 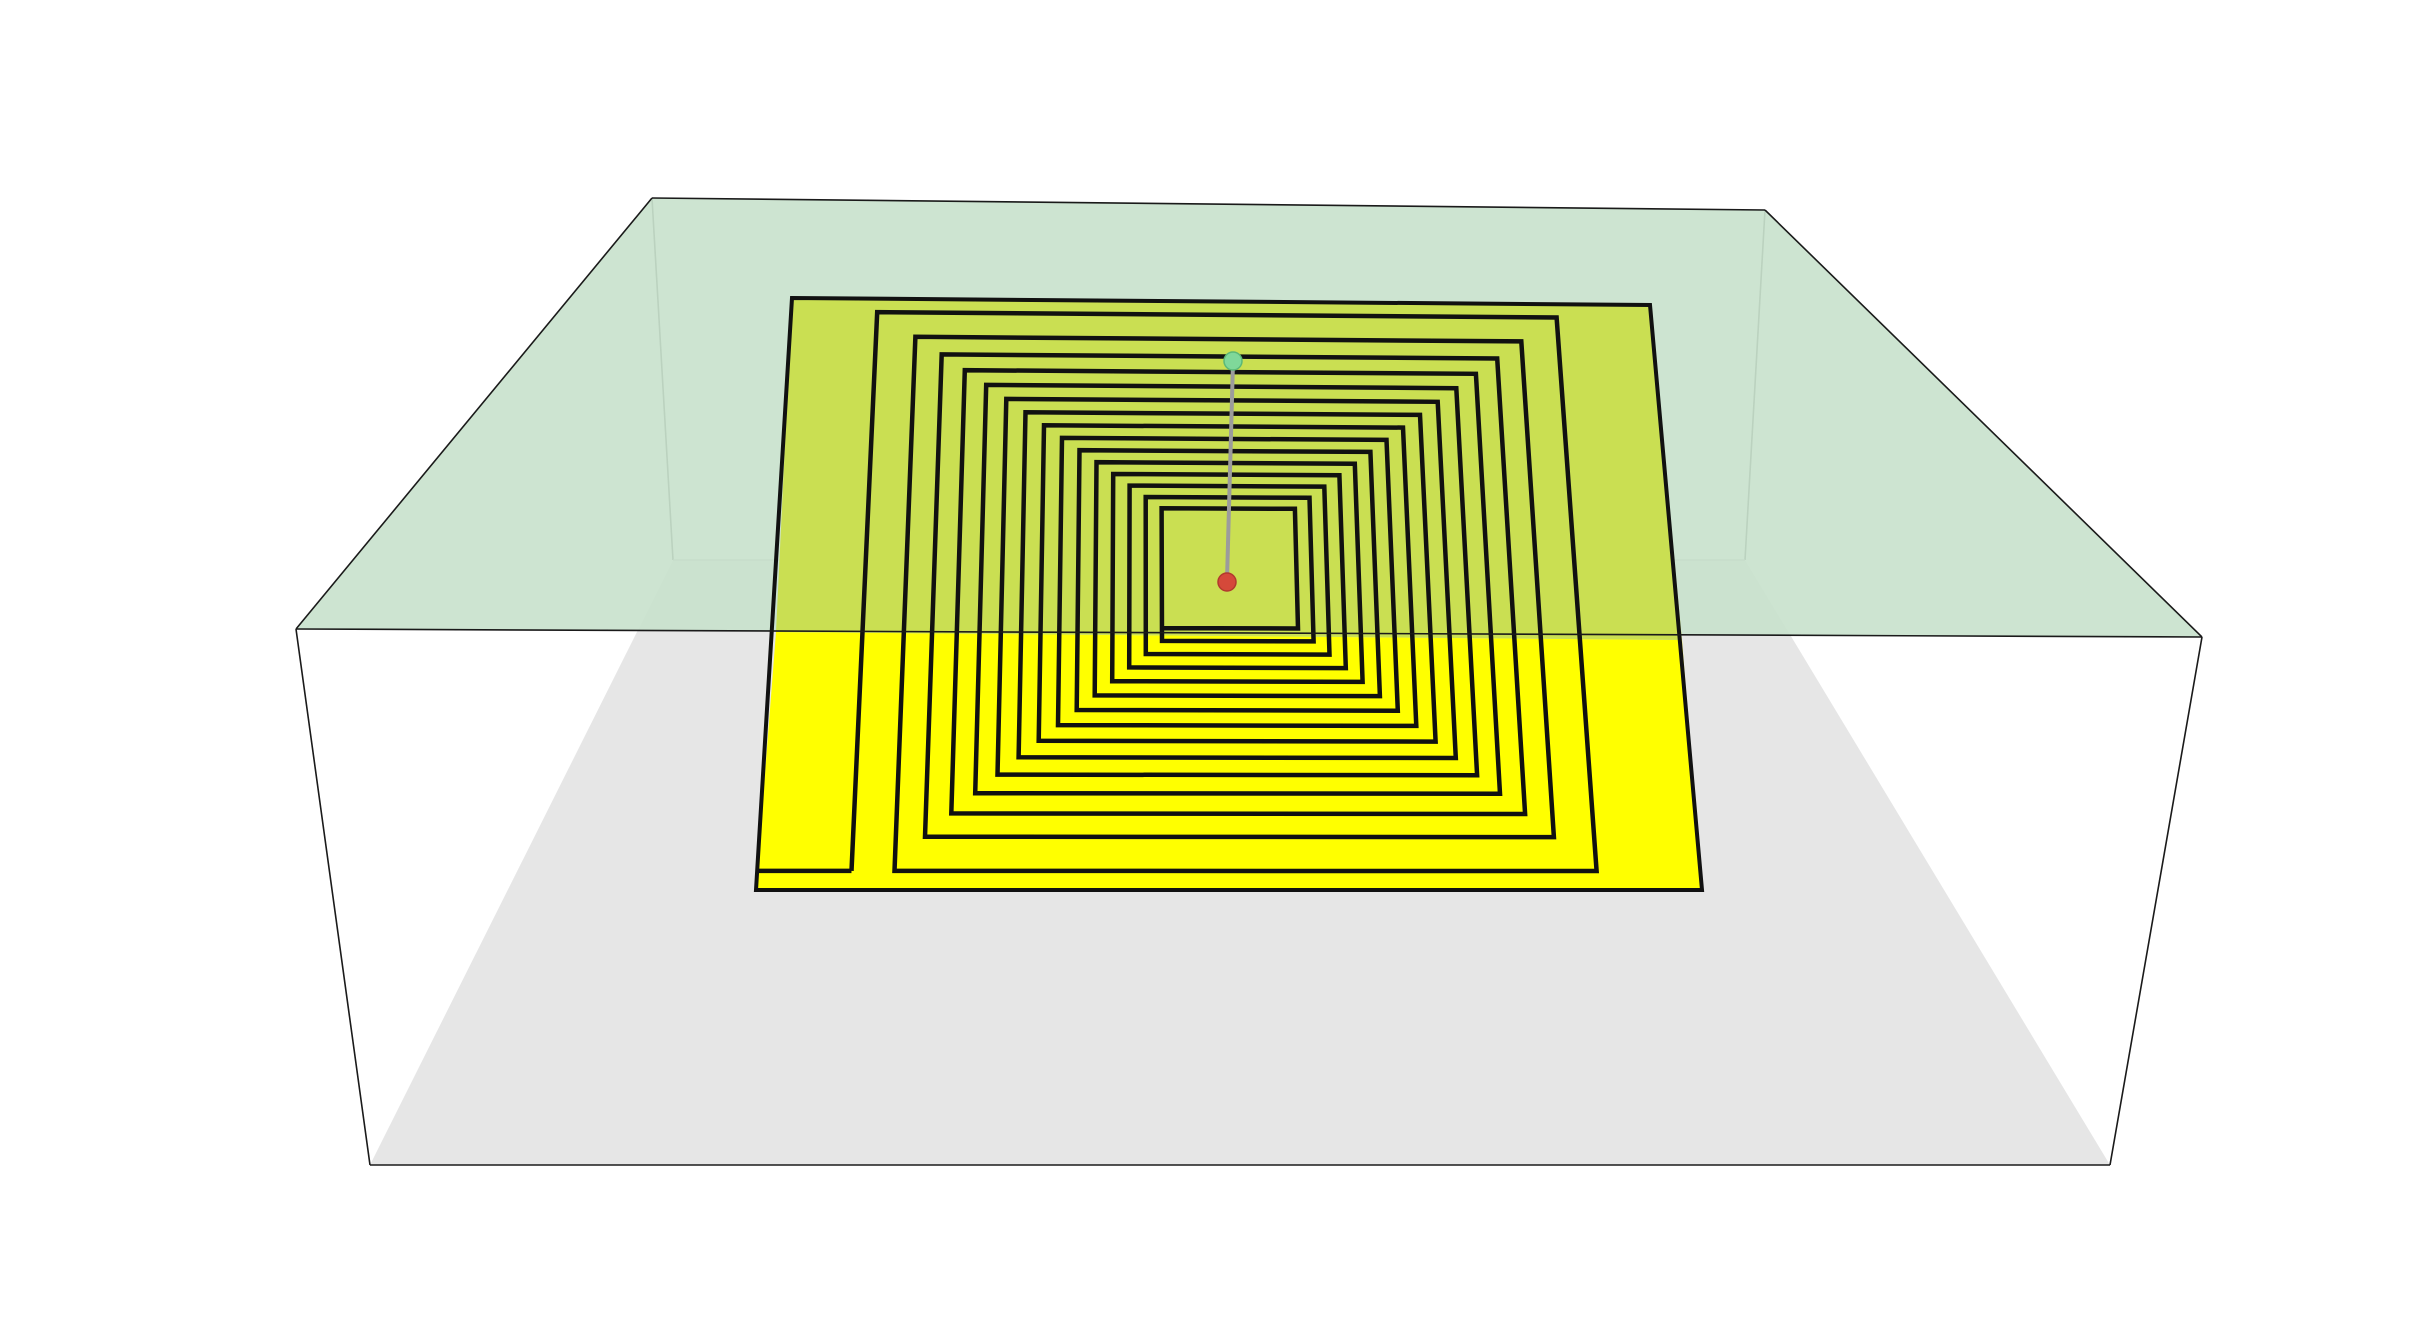 What do you see at coordinates (1233, 361) in the screenshot?
I see `green-sphere-icon` at bounding box center [1233, 361].